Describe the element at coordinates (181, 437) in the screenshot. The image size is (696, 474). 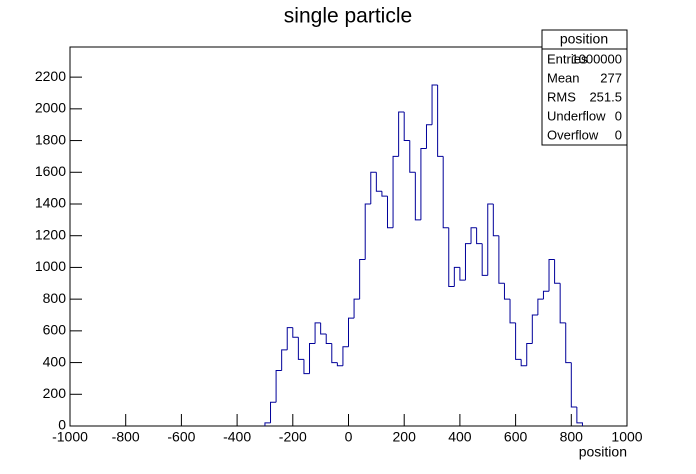
I see `x-tick-label: -600` at that location.